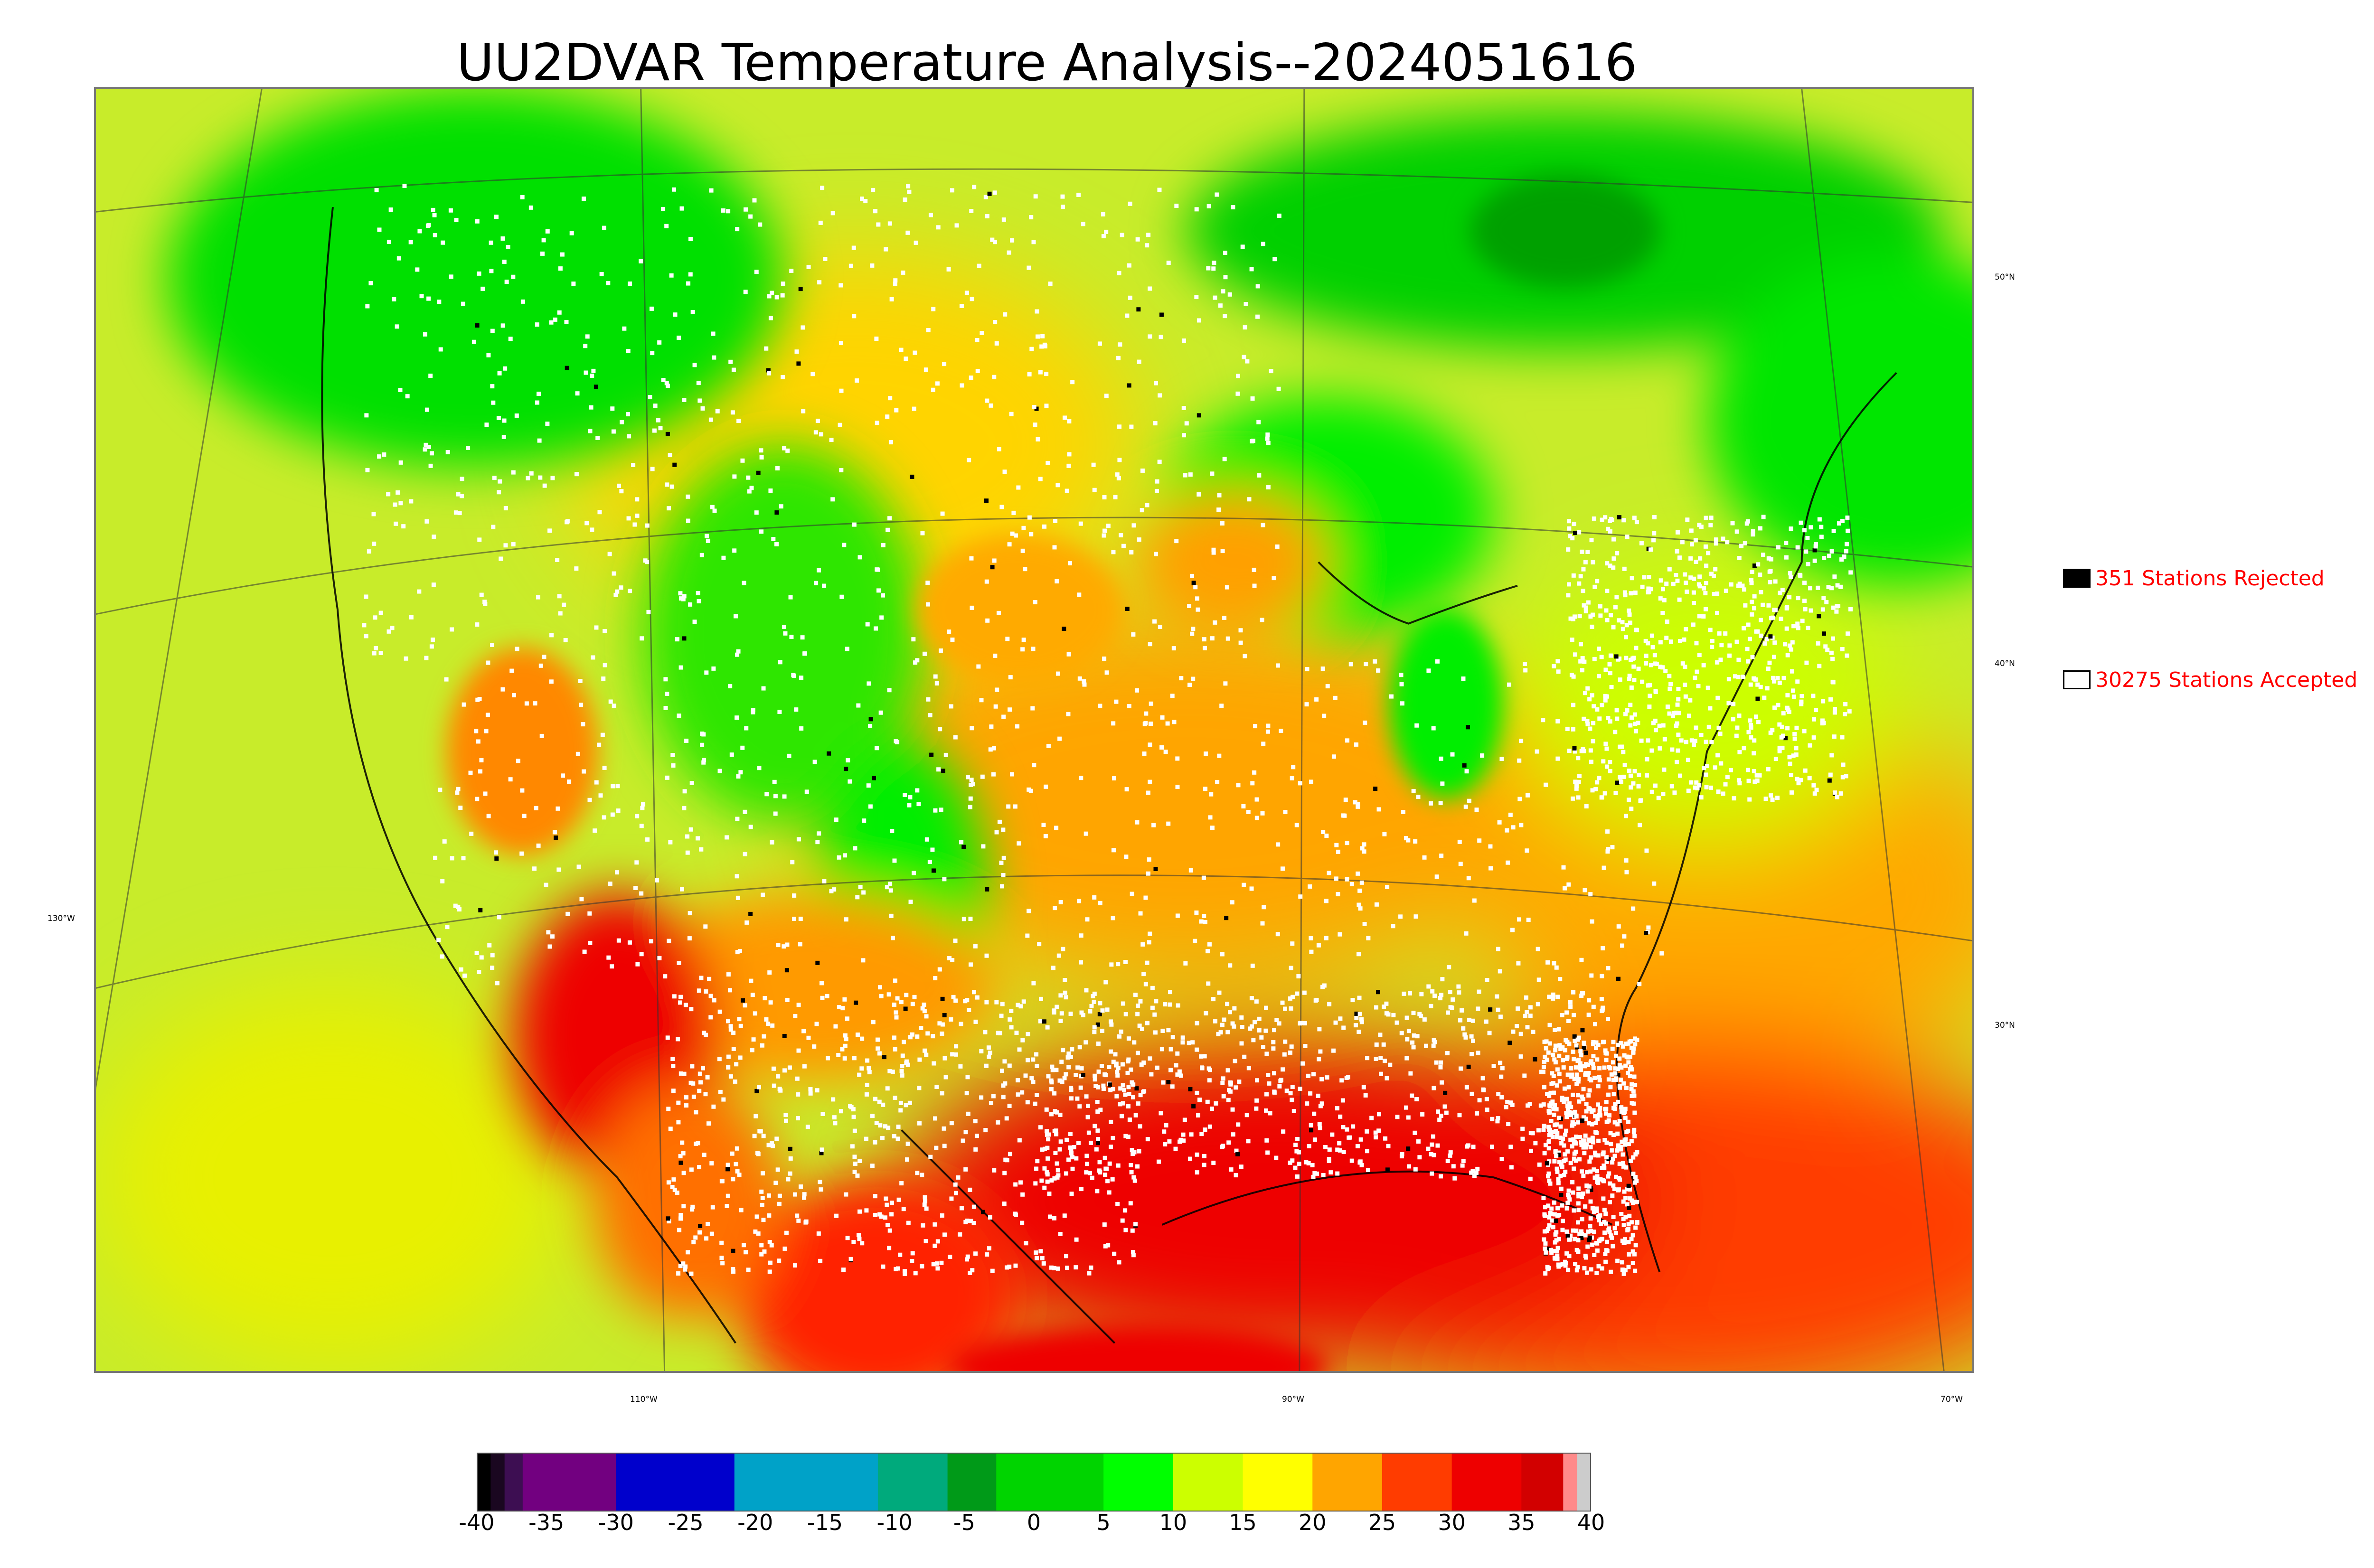 This screenshot has width=2374, height=1568. Describe the element at coordinates (675, 1482) in the screenshot. I see `colorbar-segment` at that location.